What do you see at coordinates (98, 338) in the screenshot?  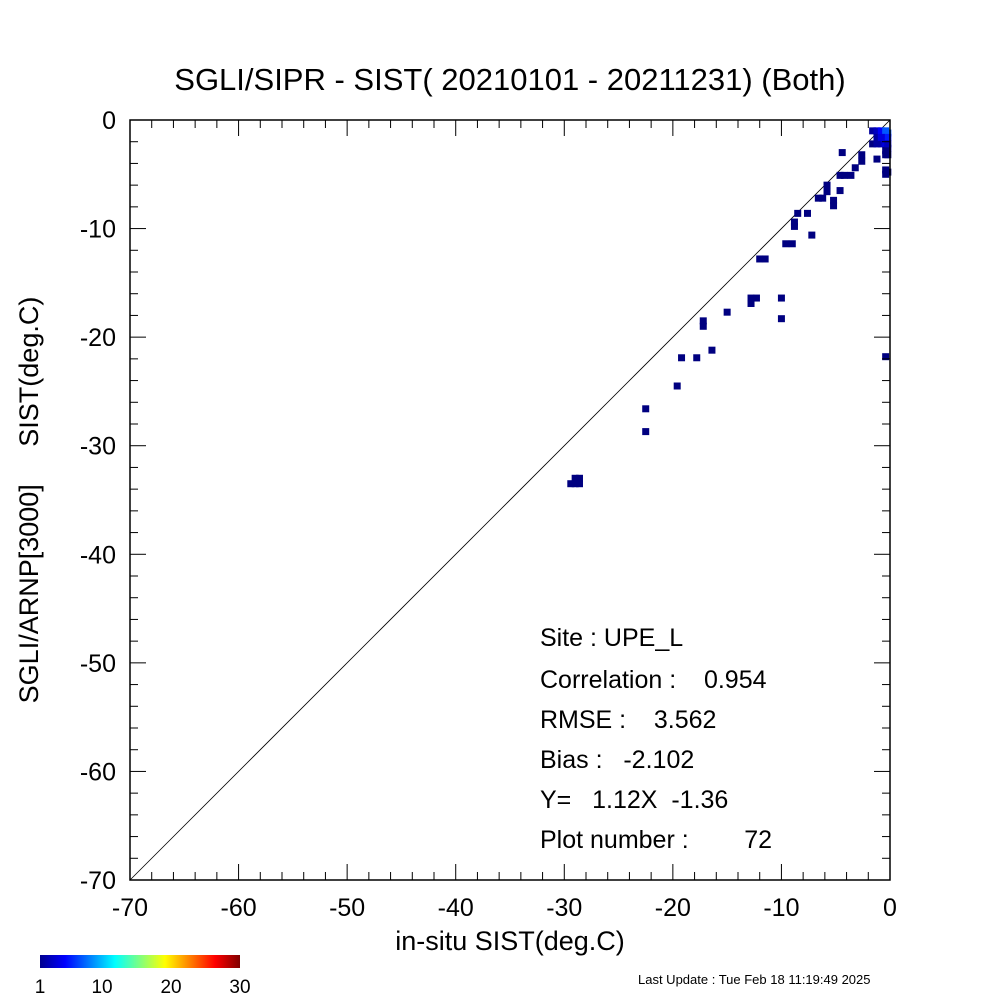 I see `y-tick-label: -20` at bounding box center [98, 338].